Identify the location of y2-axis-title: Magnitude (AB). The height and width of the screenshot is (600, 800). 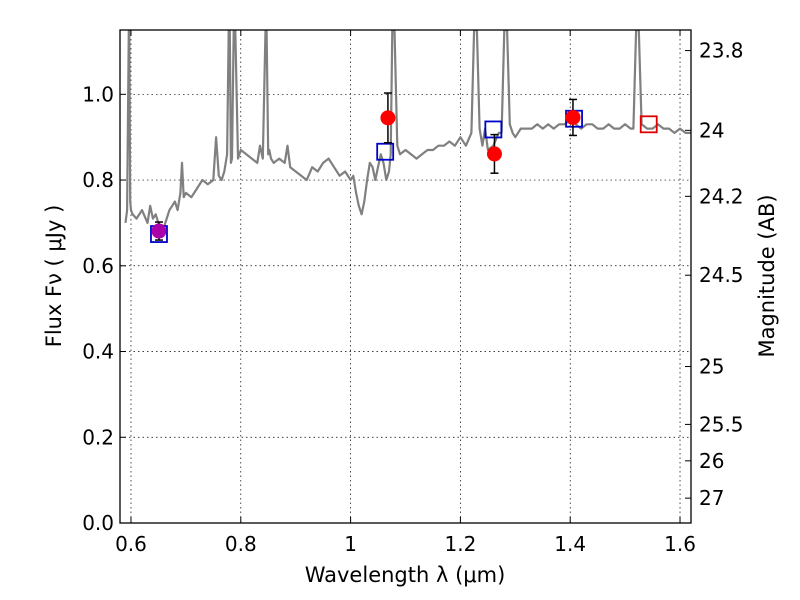
(767, 275).